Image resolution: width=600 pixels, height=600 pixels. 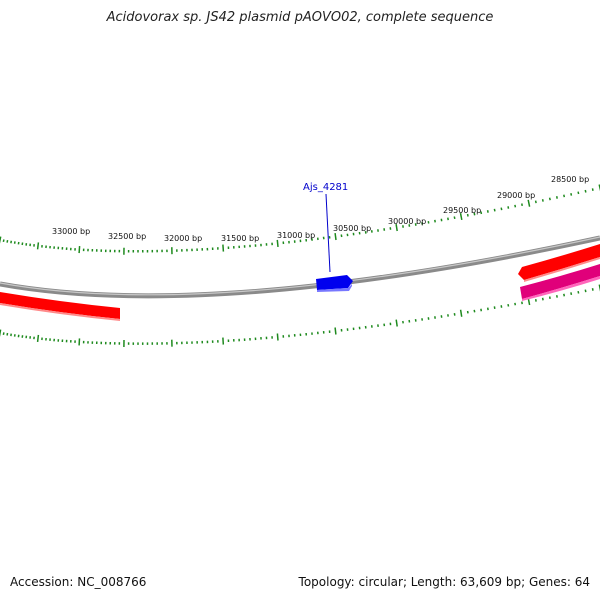 What do you see at coordinates (334, 288) in the screenshot?
I see `gene-blue-shadow` at bounding box center [334, 288].